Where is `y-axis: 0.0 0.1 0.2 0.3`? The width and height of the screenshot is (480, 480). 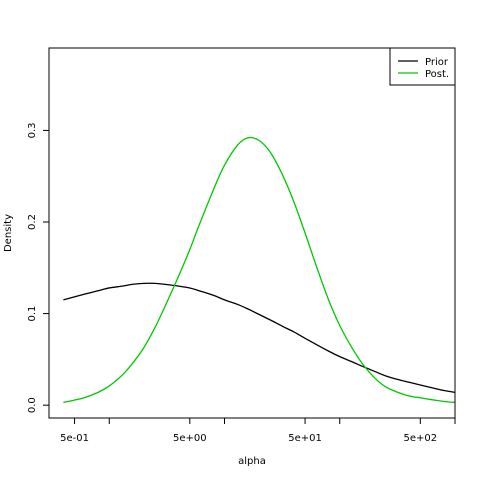 y-axis: 0.0 0.1 0.2 0.3 is located at coordinates (38, 267).